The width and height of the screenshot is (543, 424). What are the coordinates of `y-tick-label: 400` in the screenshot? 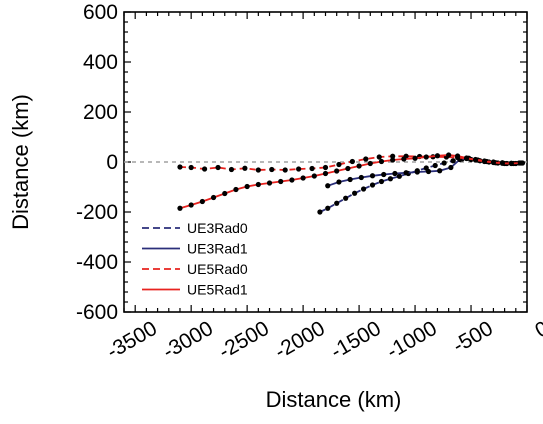 It's located at (100, 62).